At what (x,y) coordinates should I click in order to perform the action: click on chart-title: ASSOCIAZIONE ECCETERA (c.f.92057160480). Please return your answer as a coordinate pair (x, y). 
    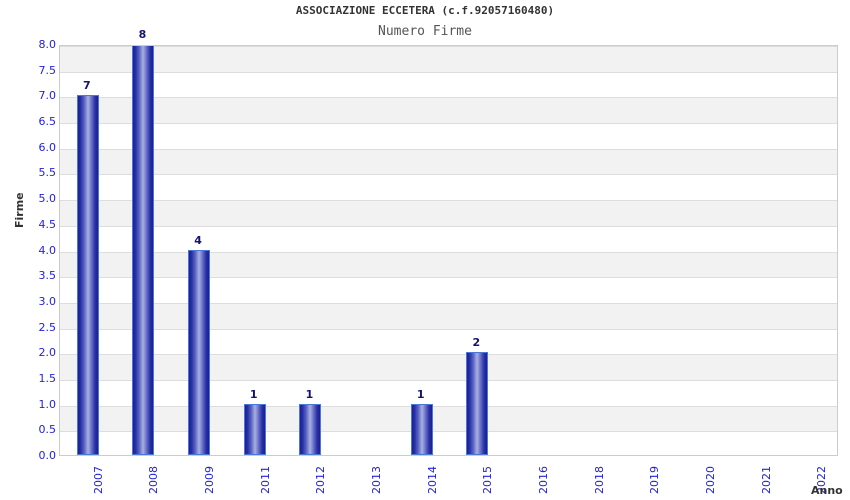
    Looking at the image, I should click on (425, 10).